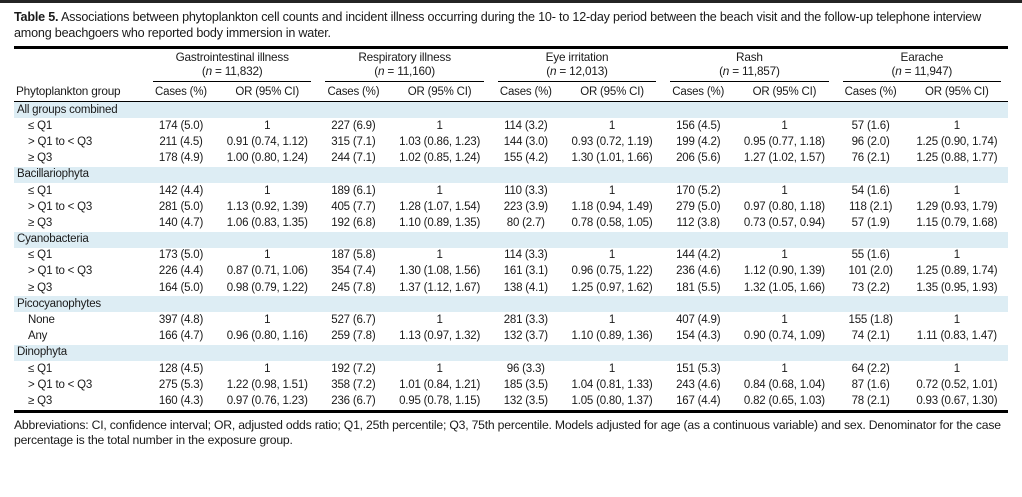 This screenshot has height=497, width=1022. Describe the element at coordinates (612, 222) in the screenshot. I see `or-cell: 0.78 (0.58, 1.05)` at that location.